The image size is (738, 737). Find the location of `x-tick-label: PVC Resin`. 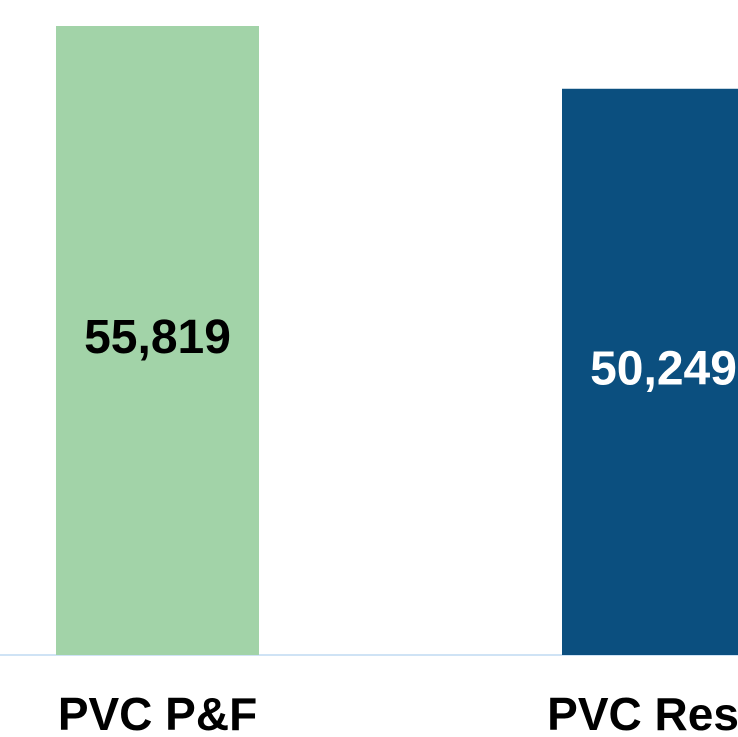

x-tick-label: PVC Resin is located at coordinates (642, 712).